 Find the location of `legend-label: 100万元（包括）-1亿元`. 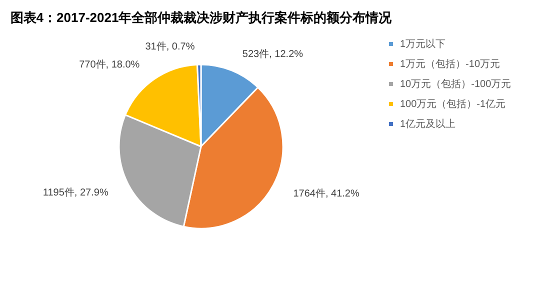

legend-label: 100万元（包括）-1亿元 is located at coordinates (453, 104).